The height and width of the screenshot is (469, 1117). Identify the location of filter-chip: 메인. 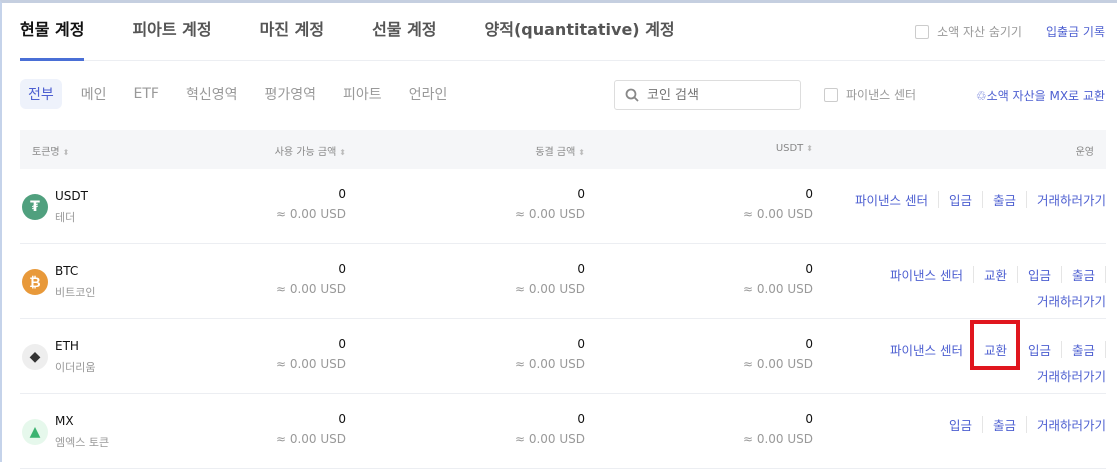
(93, 95).